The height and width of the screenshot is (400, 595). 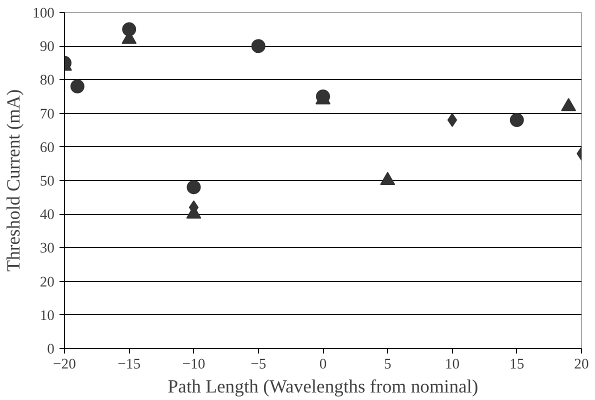 What do you see at coordinates (47, 148) in the screenshot?
I see `y-tick-label: 60` at bounding box center [47, 148].